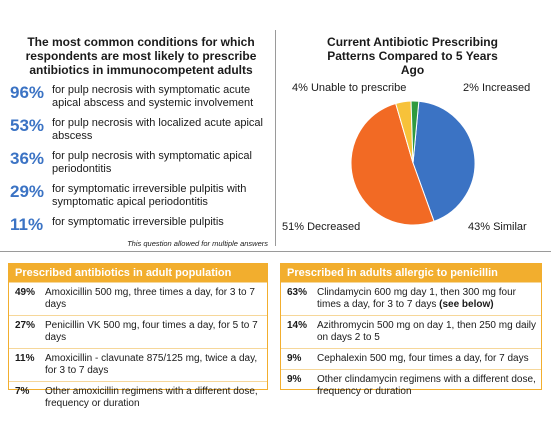  I want to click on condition-percent: 11%, so click(27, 224).